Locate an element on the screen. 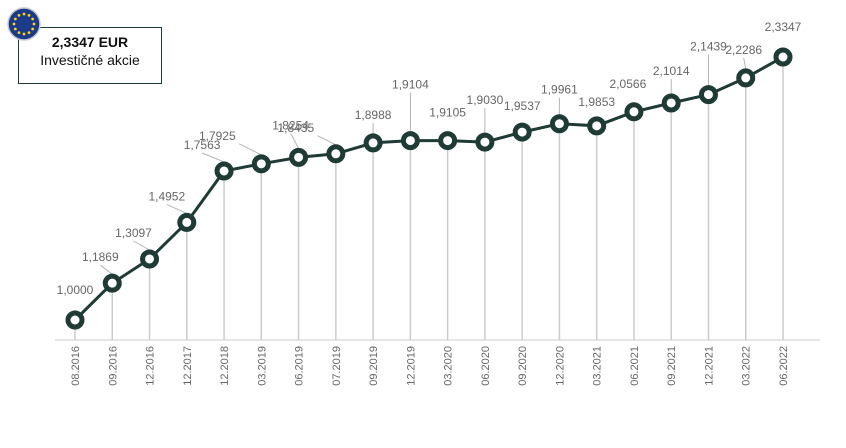 This screenshot has height=448, width=846. value-label: 2,1439 is located at coordinates (708, 47).